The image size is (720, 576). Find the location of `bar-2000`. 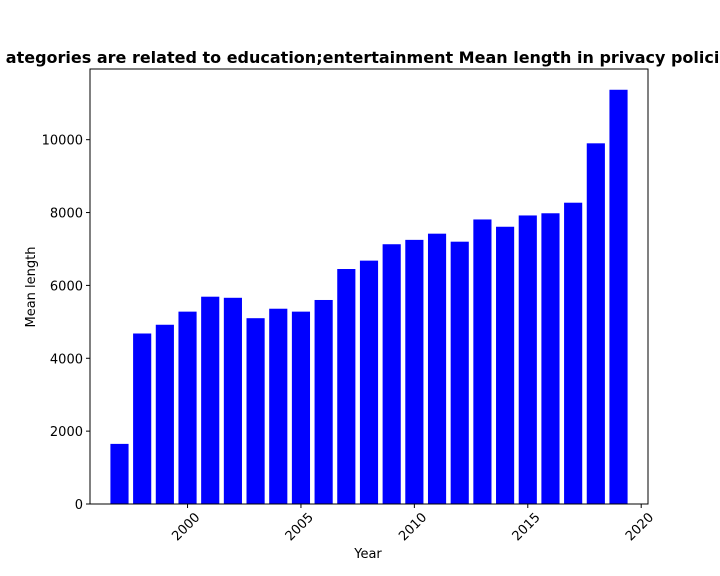

bar-2000 is located at coordinates (187, 407).